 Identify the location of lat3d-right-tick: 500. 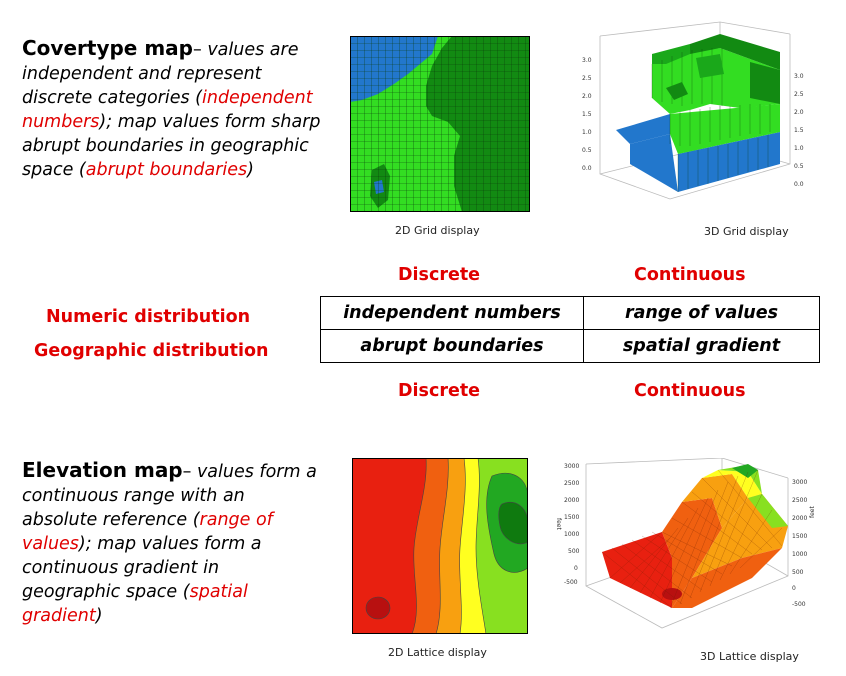
(798, 572).